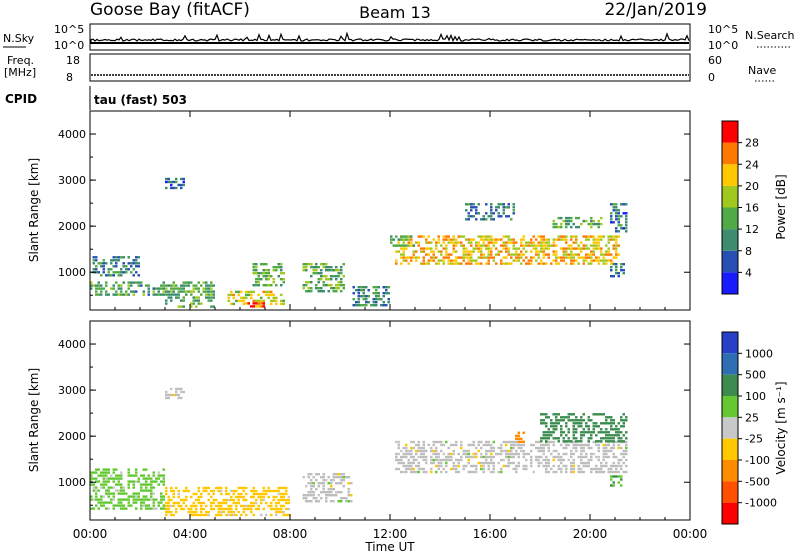 The image size is (800, 554). I want to click on velocity-colorbar-cell, so click(730, 428).